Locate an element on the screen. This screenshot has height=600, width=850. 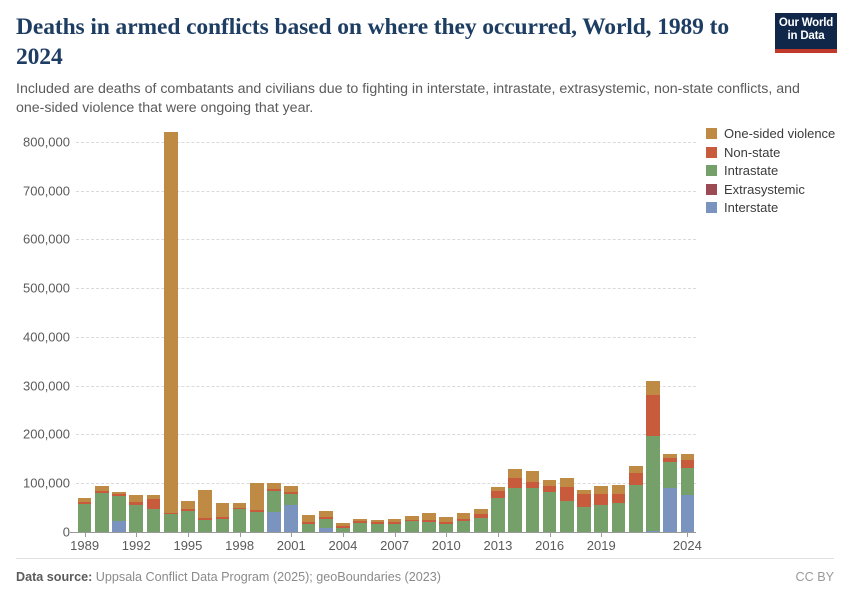
bar-1997 is located at coordinates (222, 517).